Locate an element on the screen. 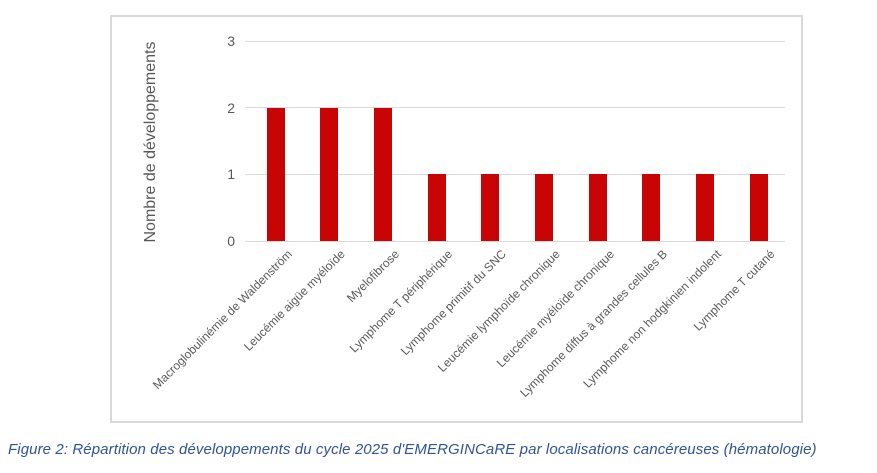 Image resolution: width=877 pixels, height=473 pixels. y-tick-label: 3 is located at coordinates (231, 41).